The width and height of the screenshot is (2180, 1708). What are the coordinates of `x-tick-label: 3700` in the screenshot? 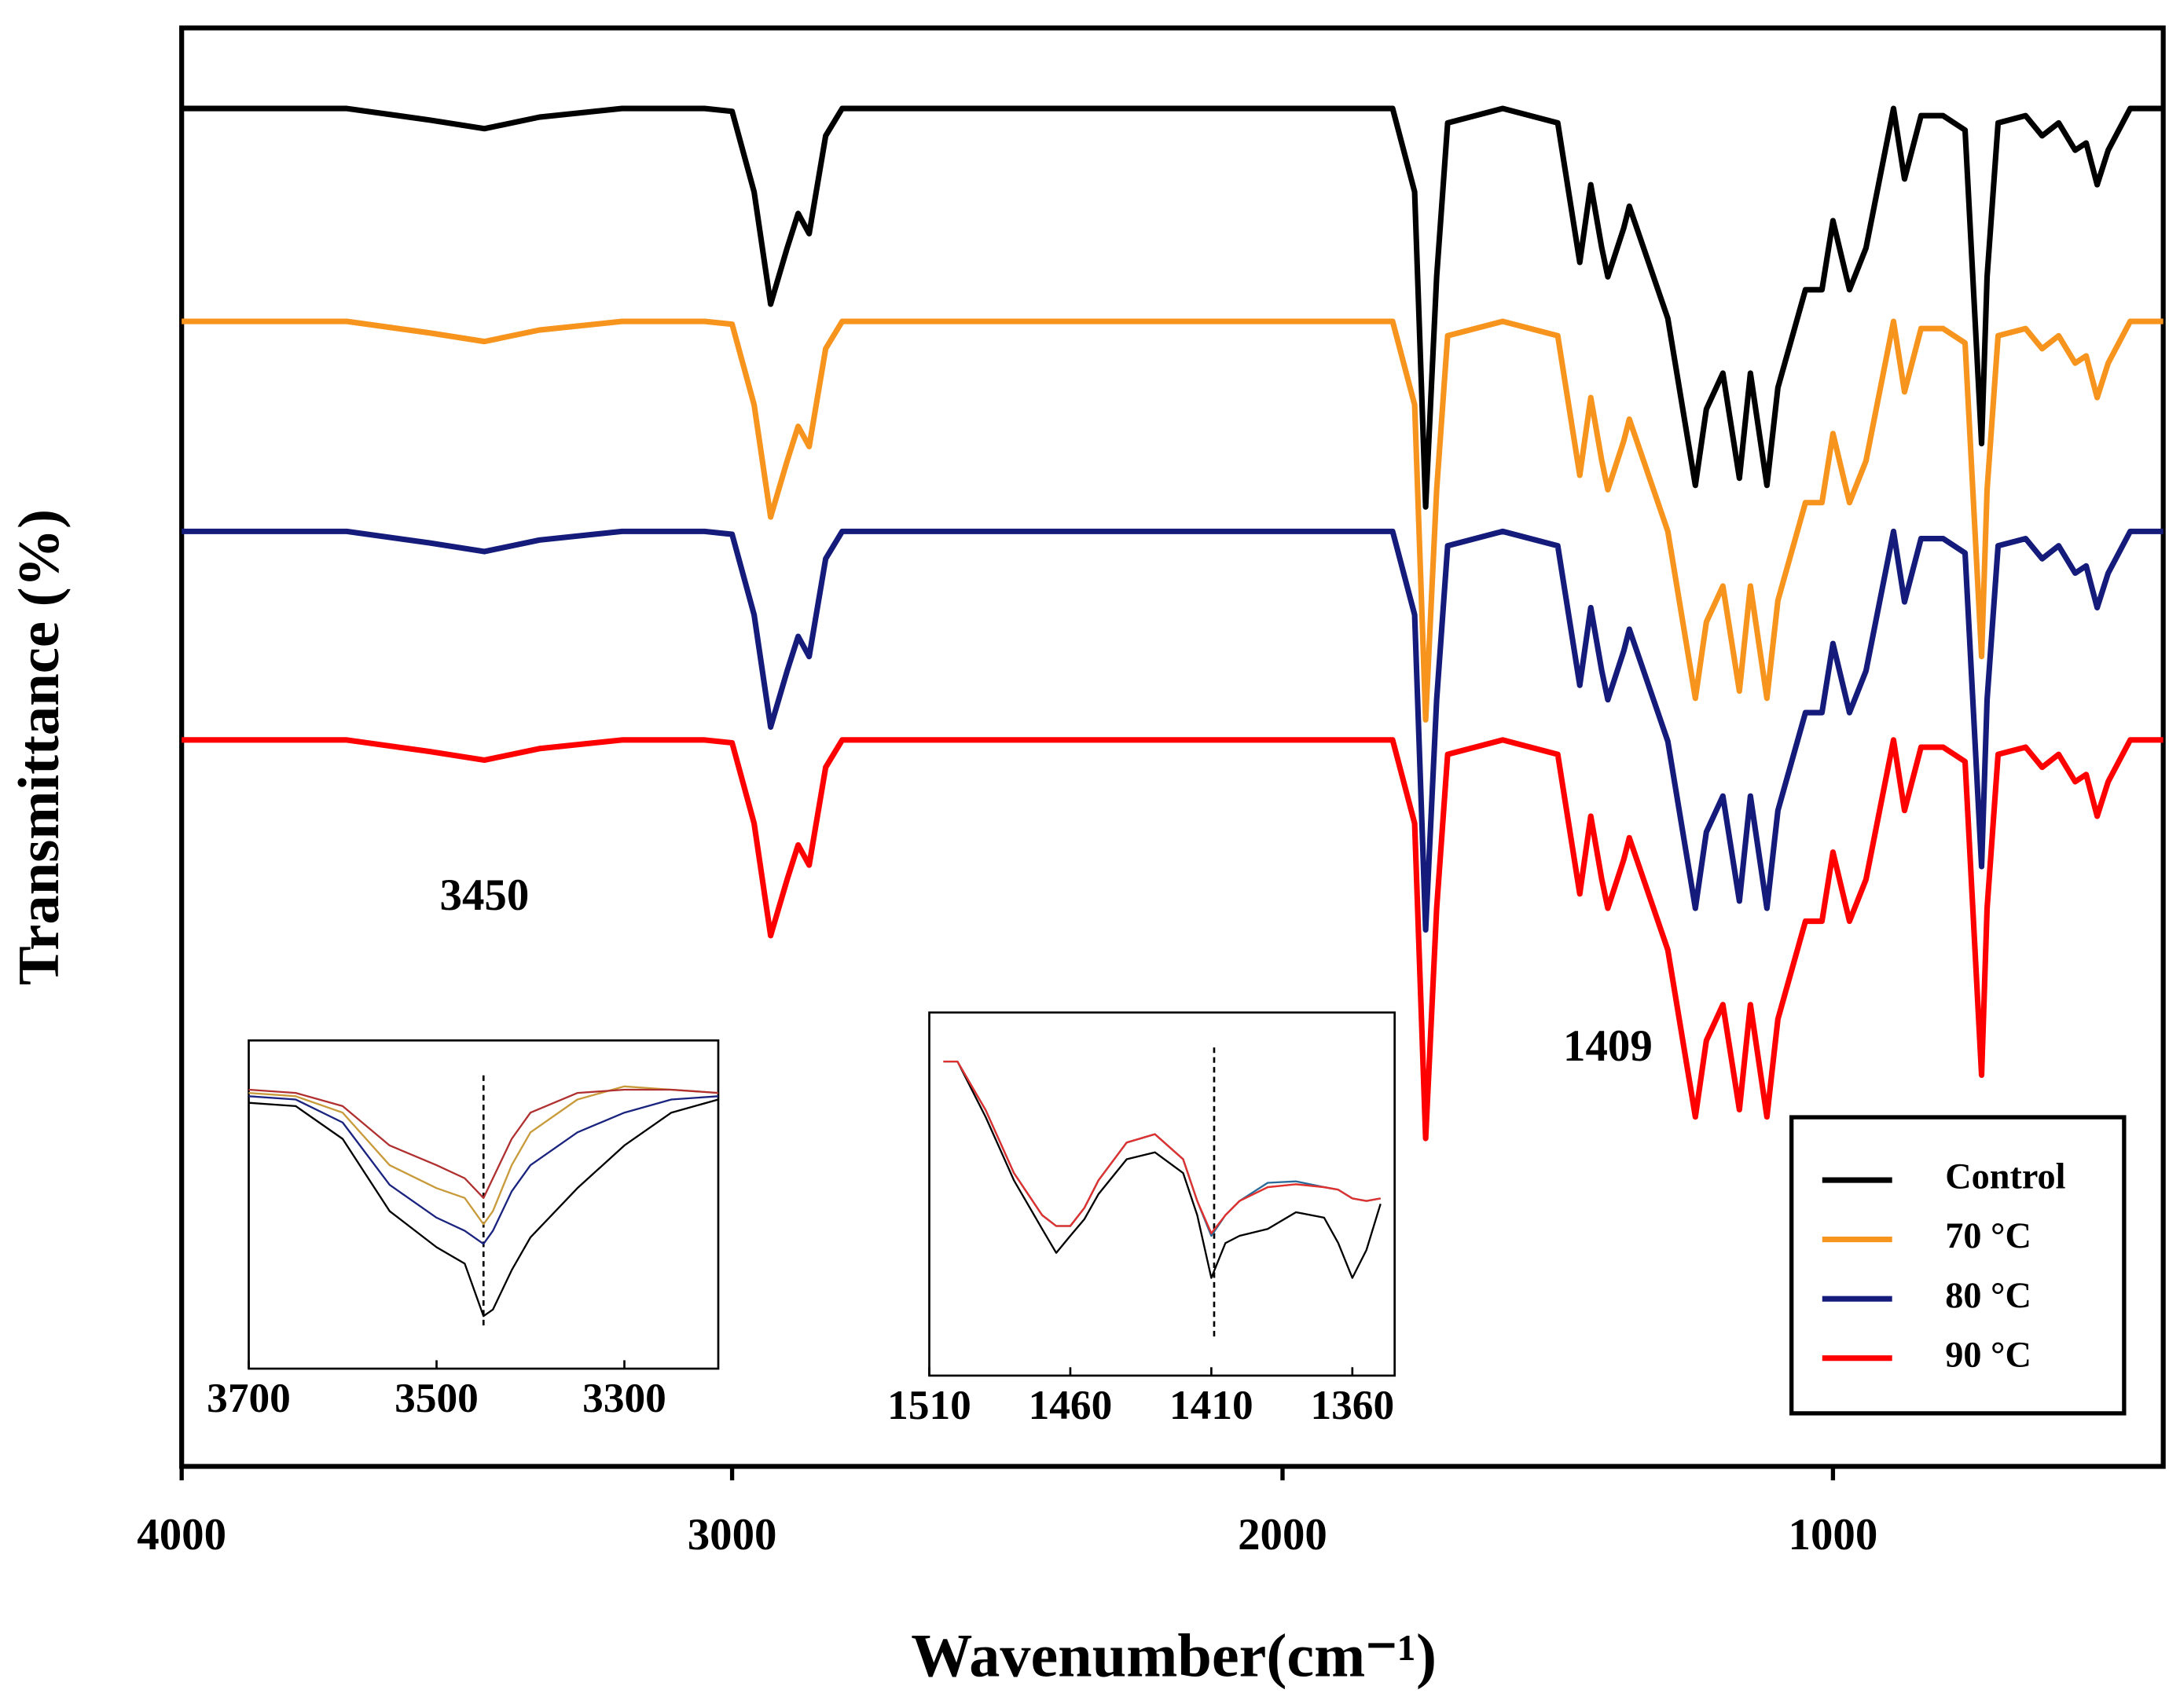 It's located at (249, 1397).